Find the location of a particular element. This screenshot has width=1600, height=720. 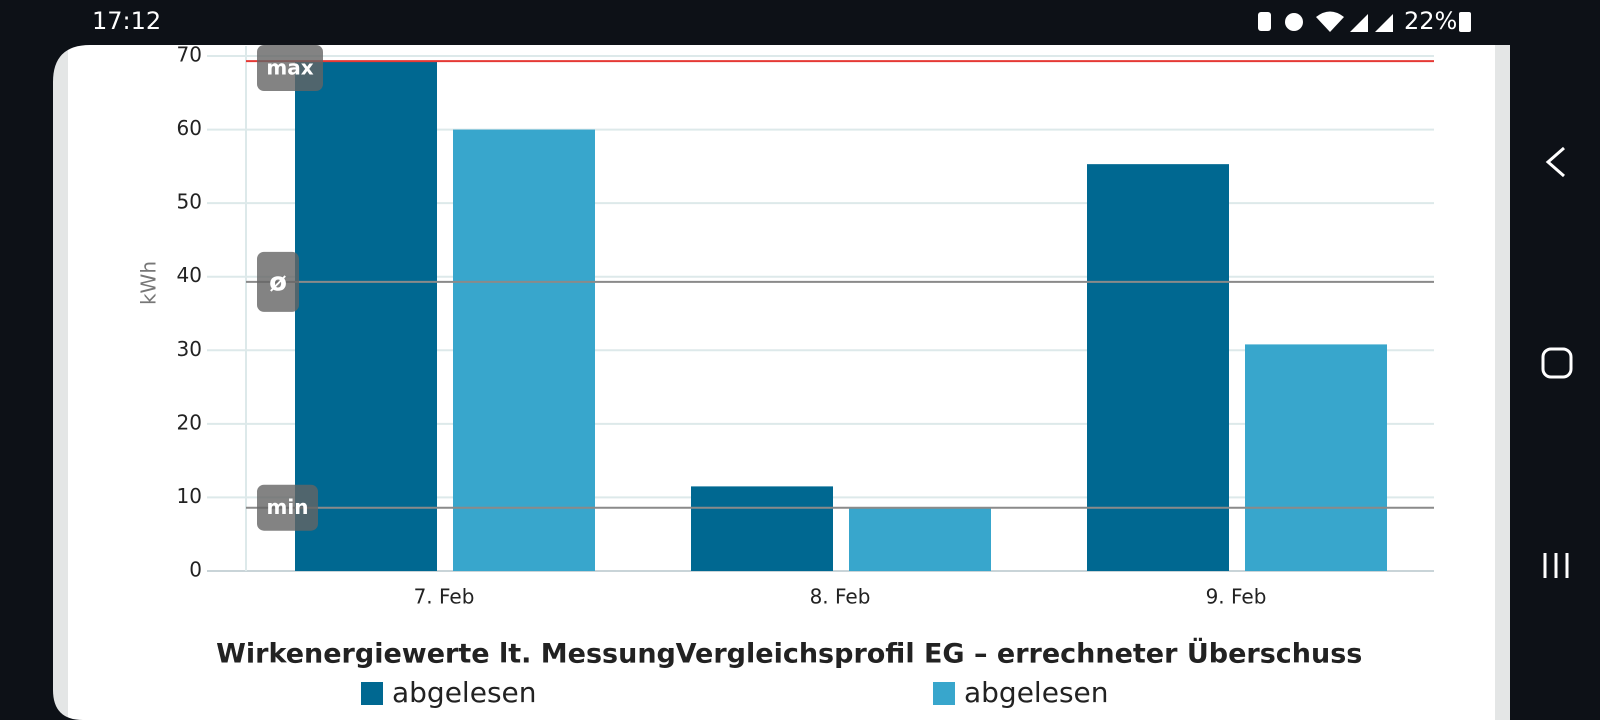

battery-icon is located at coordinates (1465, 22).